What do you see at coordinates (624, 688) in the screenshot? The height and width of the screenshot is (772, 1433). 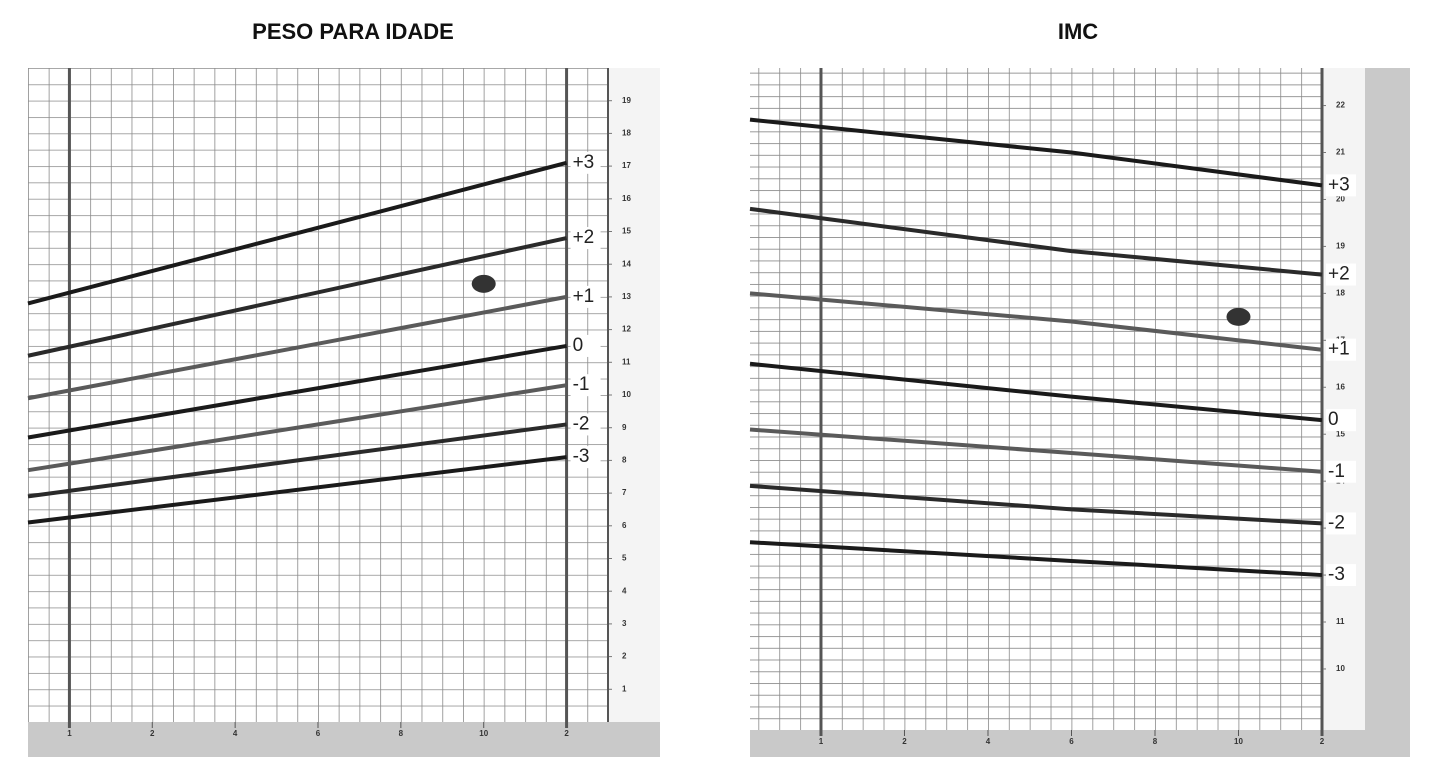 I see `y-tick-label: 1` at bounding box center [624, 688].